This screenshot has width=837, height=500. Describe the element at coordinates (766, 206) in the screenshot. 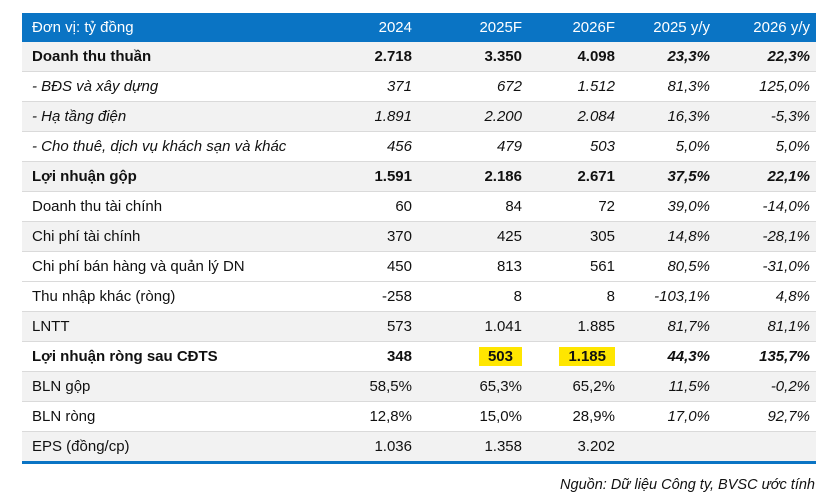

I see `yoy-value-cell: -14,0%` at that location.